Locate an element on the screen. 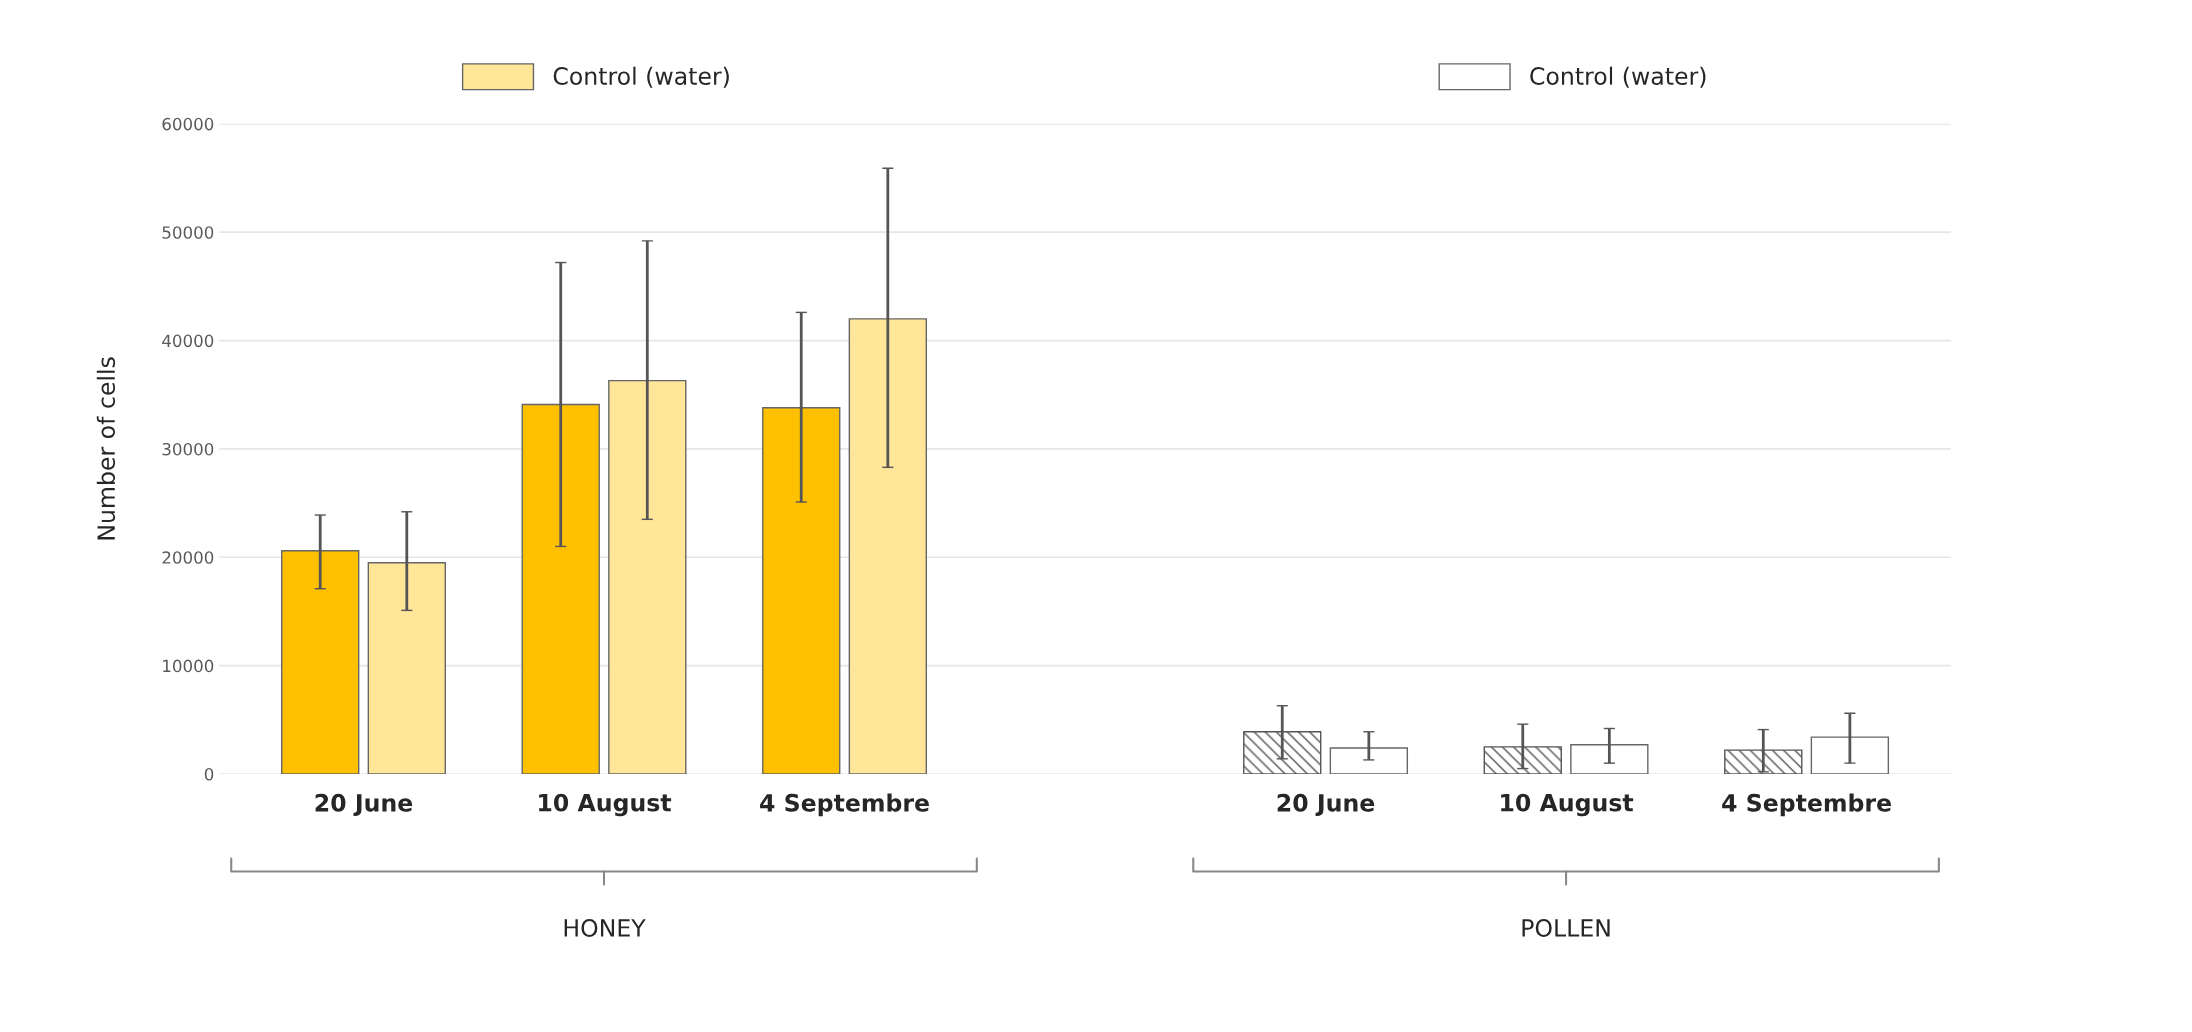 The image size is (2192, 1032). y-tick-label: 10000 is located at coordinates (188, 666).